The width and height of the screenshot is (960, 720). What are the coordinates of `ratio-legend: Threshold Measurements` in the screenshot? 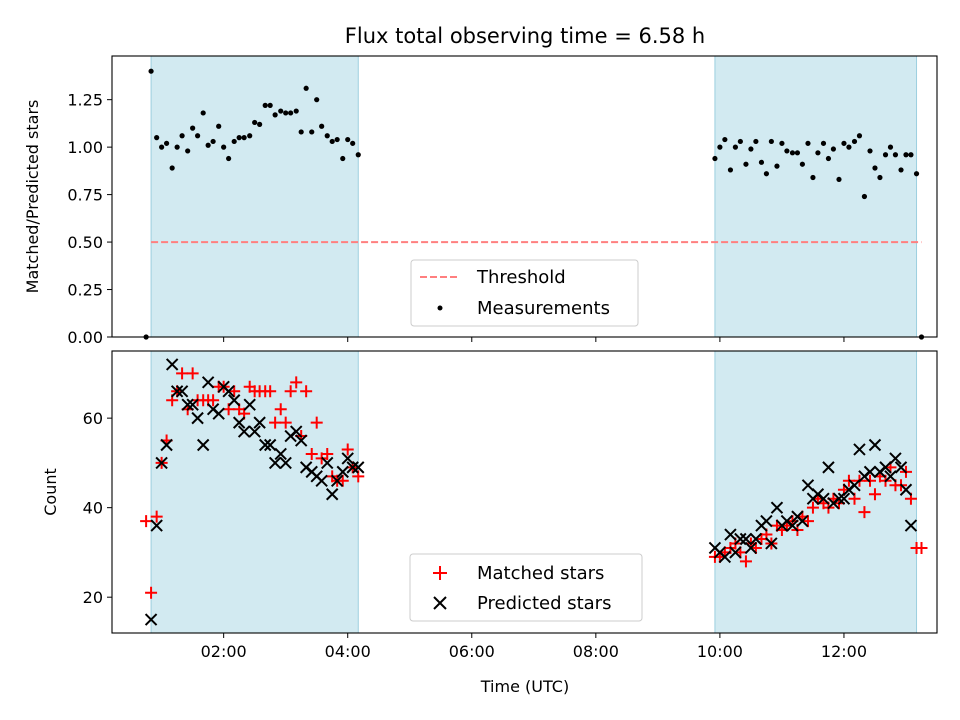 It's located at (524, 293).